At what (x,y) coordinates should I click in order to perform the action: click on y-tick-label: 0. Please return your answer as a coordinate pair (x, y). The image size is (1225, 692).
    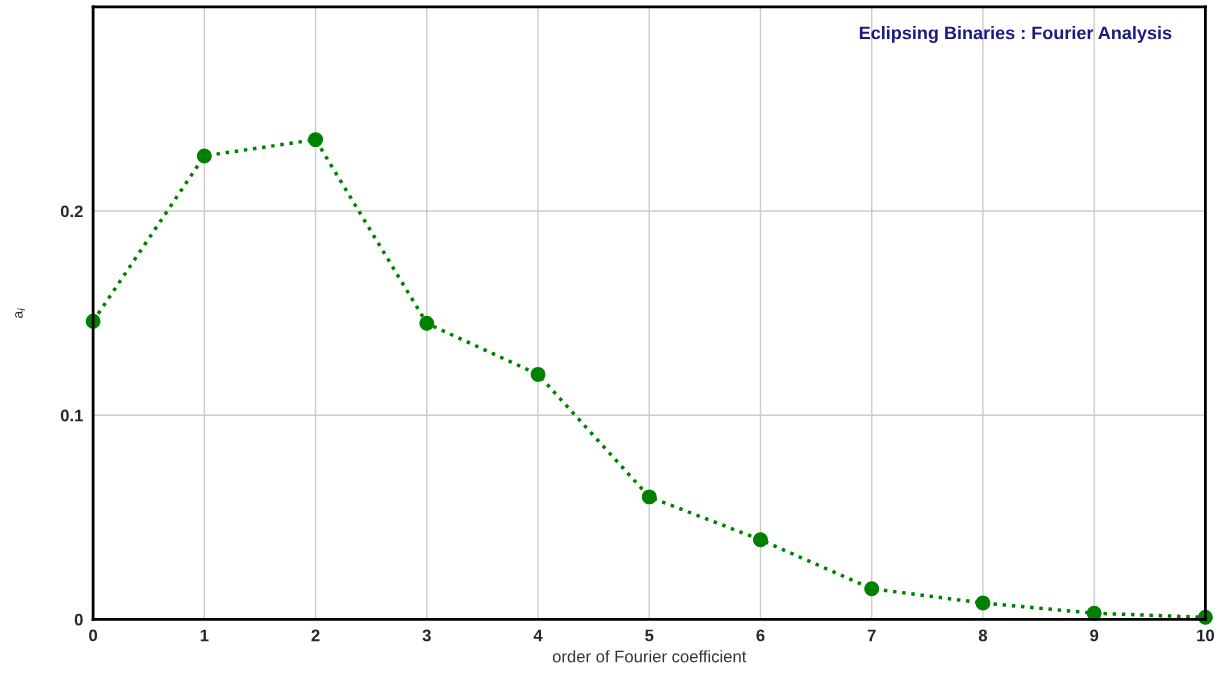
    Looking at the image, I should click on (78, 619).